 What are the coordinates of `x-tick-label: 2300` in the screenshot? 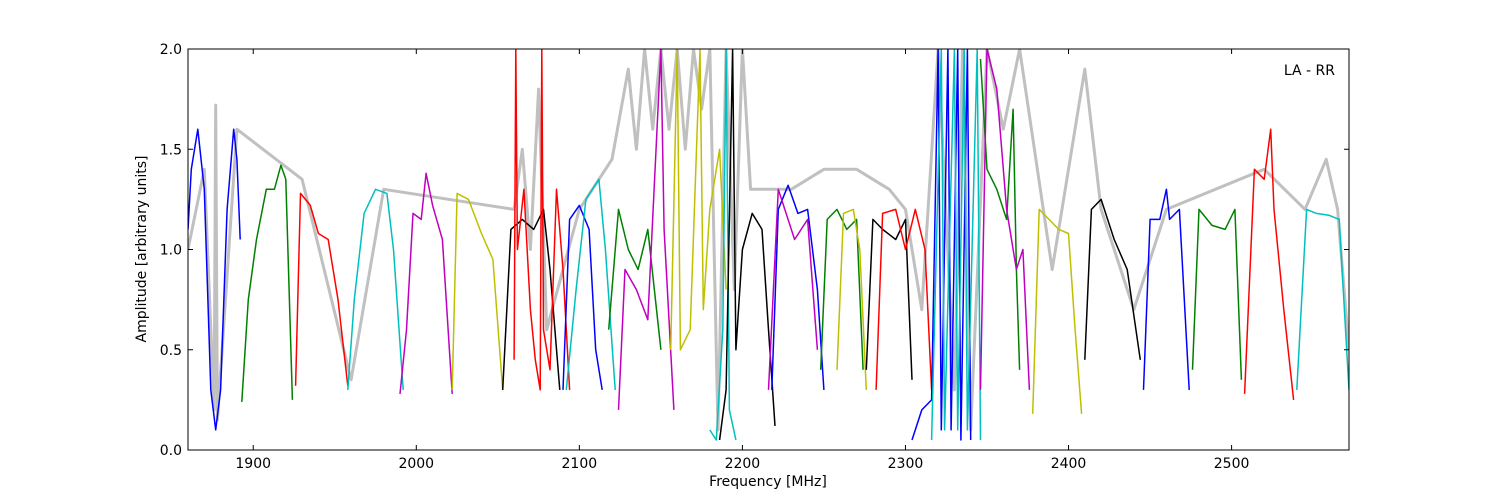 It's located at (906, 464).